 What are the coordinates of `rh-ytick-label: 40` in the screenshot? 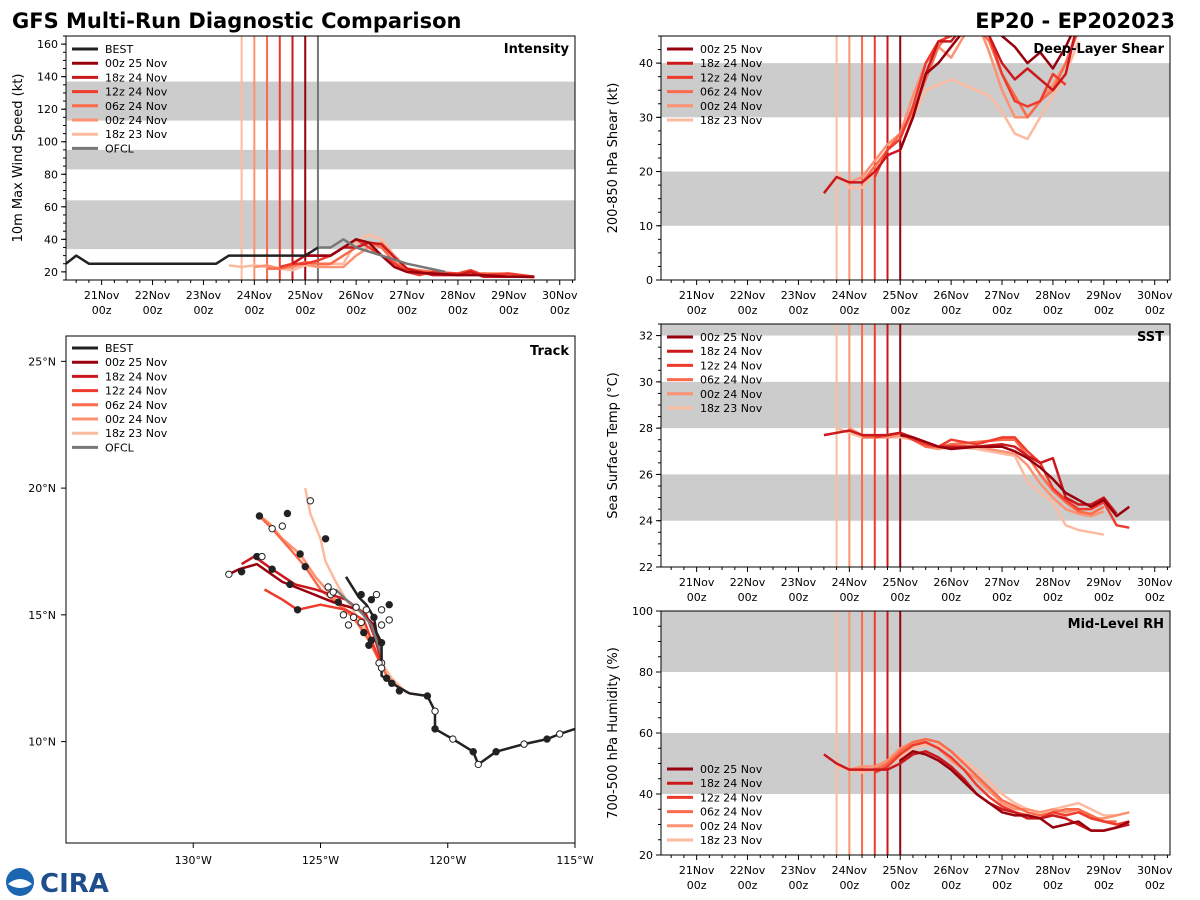 It's located at (646, 794).